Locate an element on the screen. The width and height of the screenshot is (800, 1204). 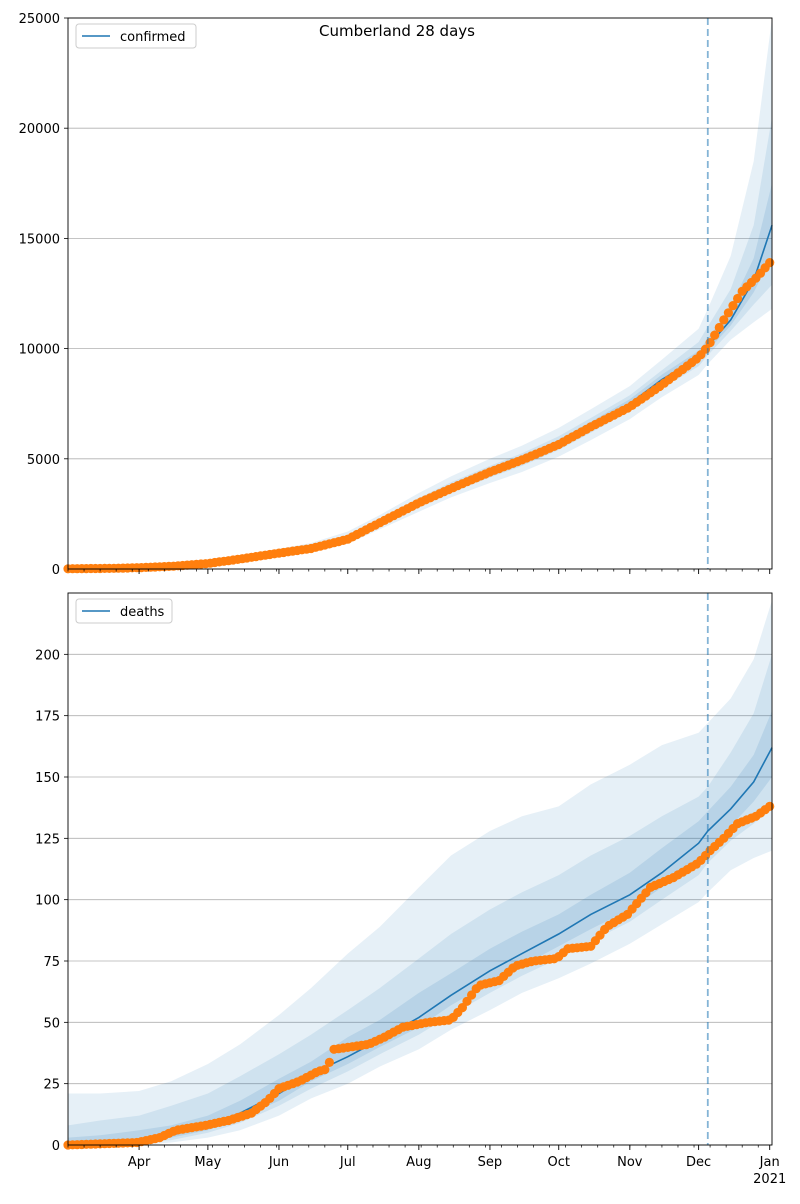
x-tick-label: Jun is located at coordinates (278, 1162).